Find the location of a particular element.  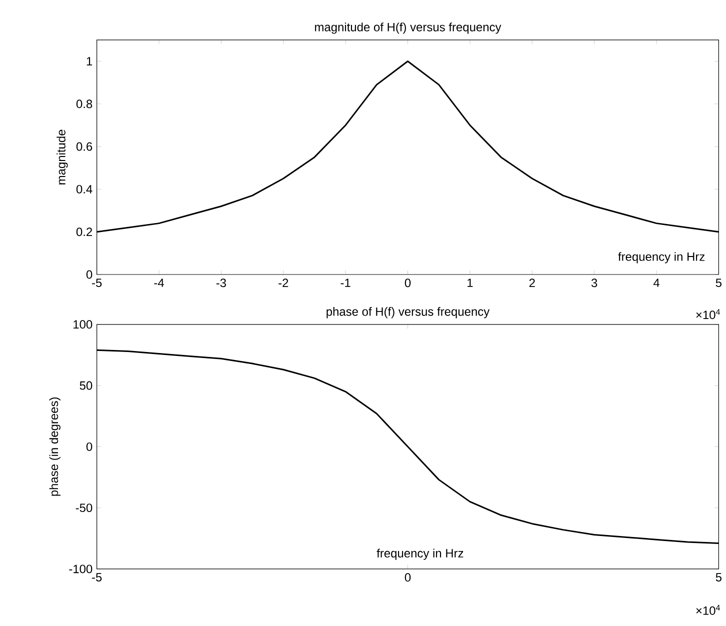

x-tick-label: -4 is located at coordinates (159, 282).